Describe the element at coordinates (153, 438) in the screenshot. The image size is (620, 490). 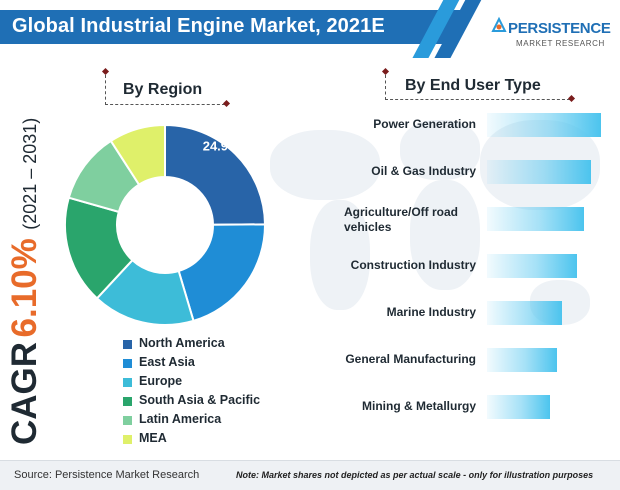
I see `legend-label: MEA` at that location.